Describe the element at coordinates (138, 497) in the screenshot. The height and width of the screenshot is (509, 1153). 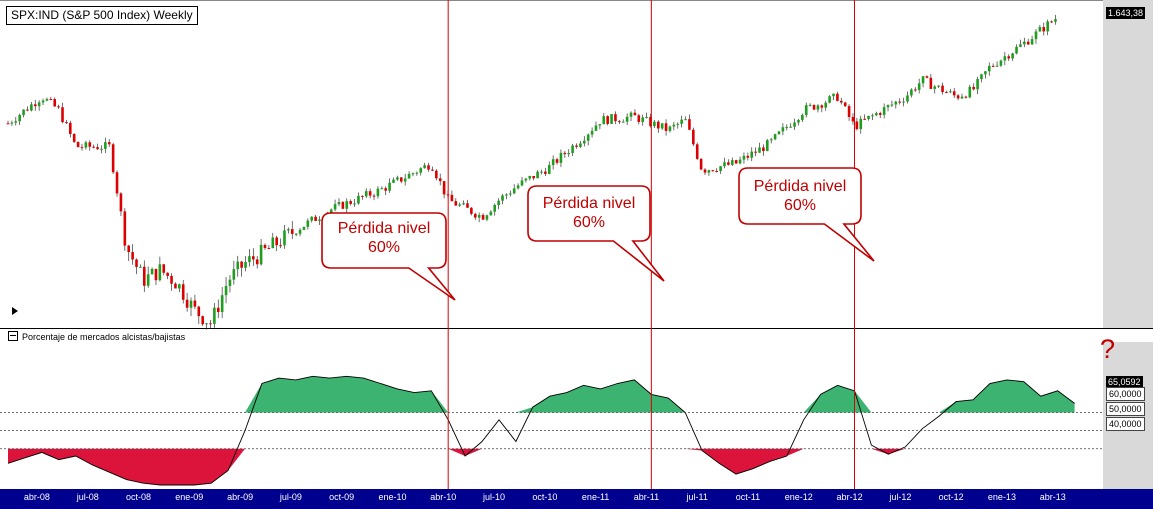
I see `x-tick-label: oct-08` at that location.